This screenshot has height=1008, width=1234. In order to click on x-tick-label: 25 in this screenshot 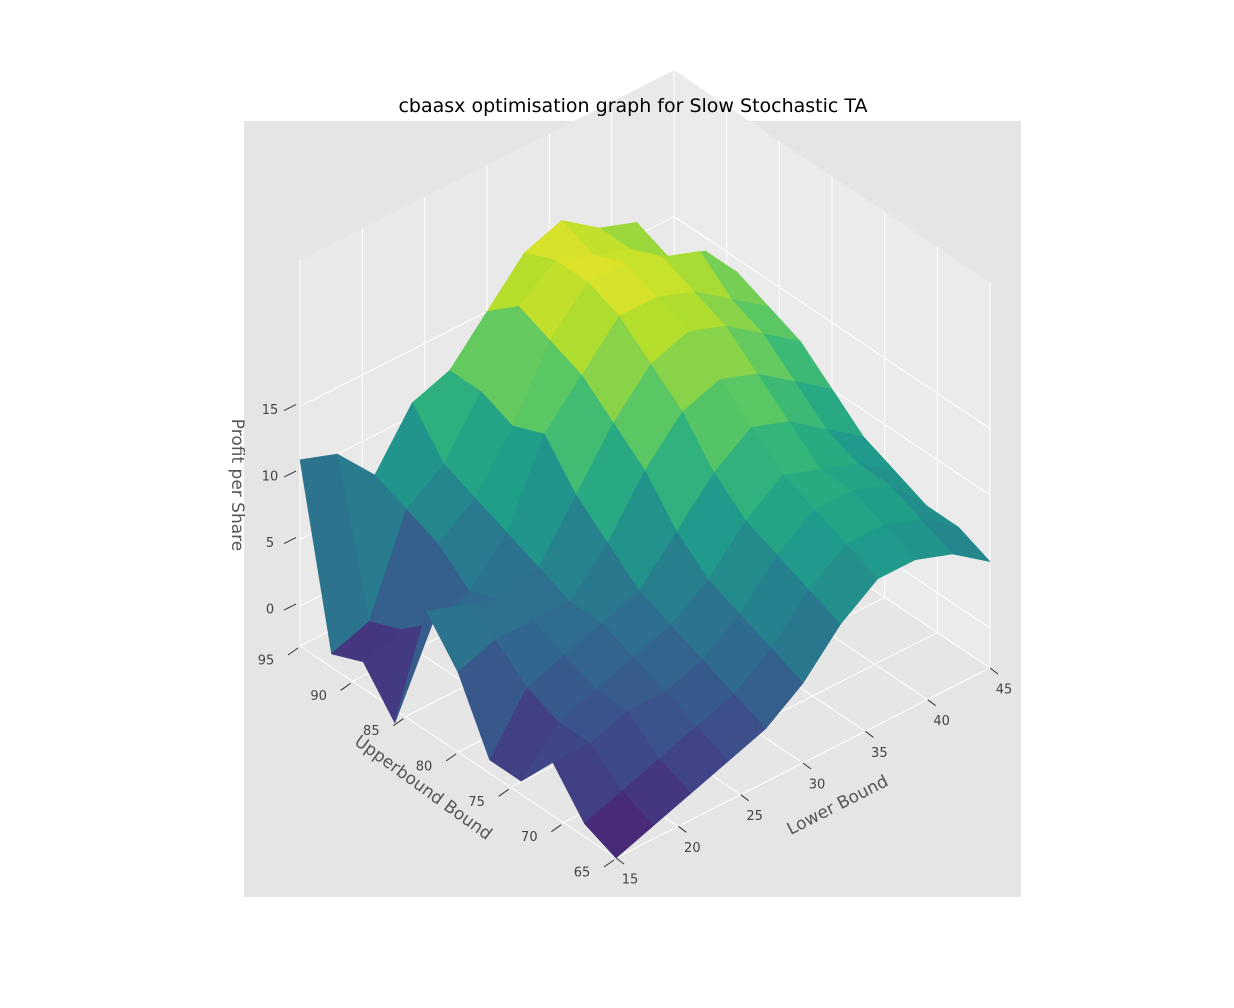, I will do `click(754, 816)`.